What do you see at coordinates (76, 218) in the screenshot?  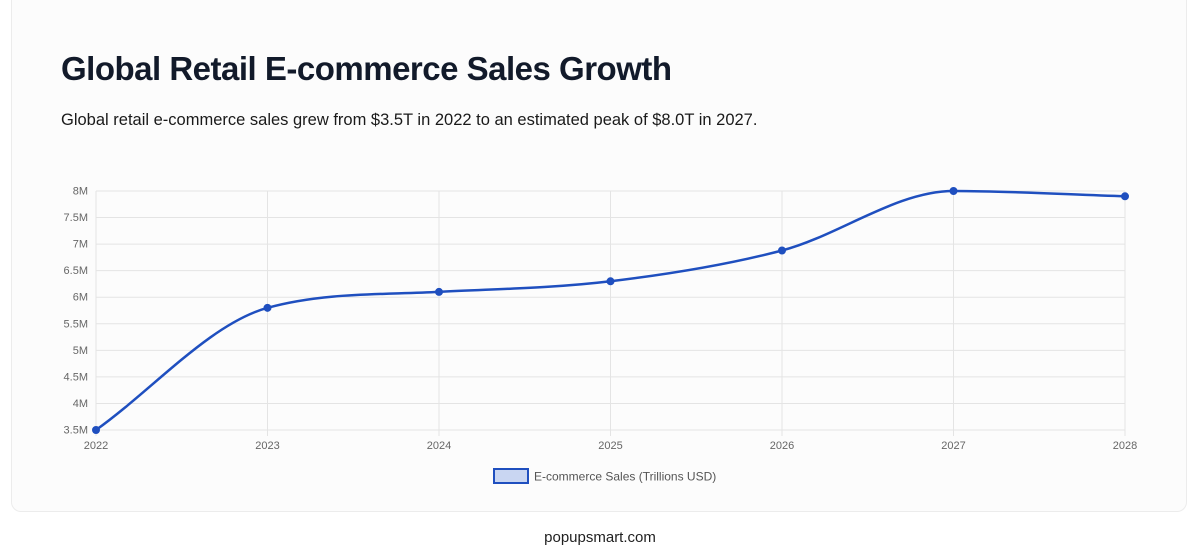 I see `y-tick-label: 7.5M` at bounding box center [76, 218].